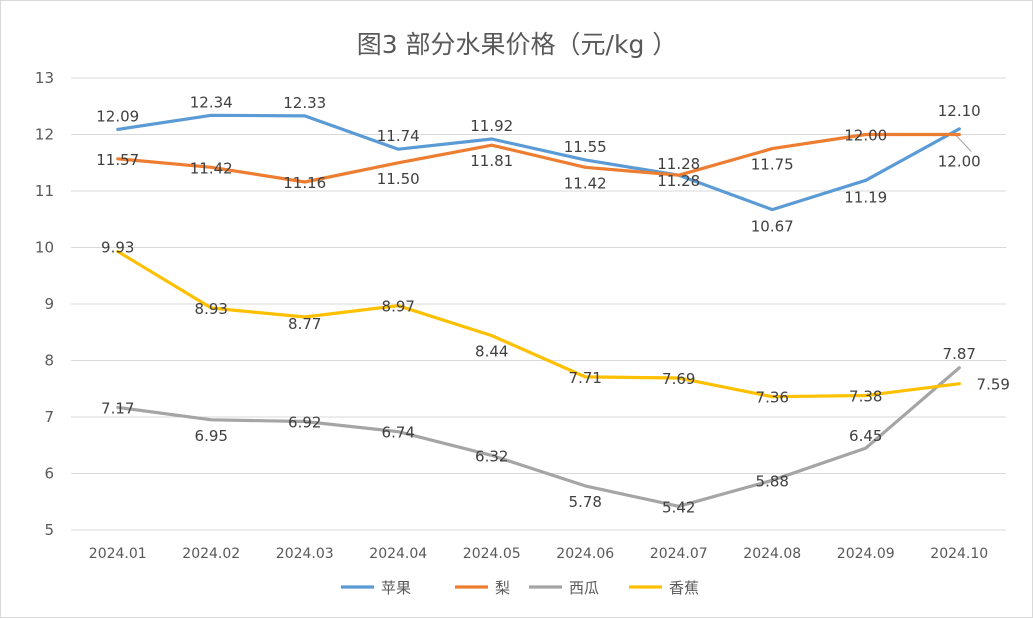  I want to click on x-tick-label: 2024.07, so click(679, 554).